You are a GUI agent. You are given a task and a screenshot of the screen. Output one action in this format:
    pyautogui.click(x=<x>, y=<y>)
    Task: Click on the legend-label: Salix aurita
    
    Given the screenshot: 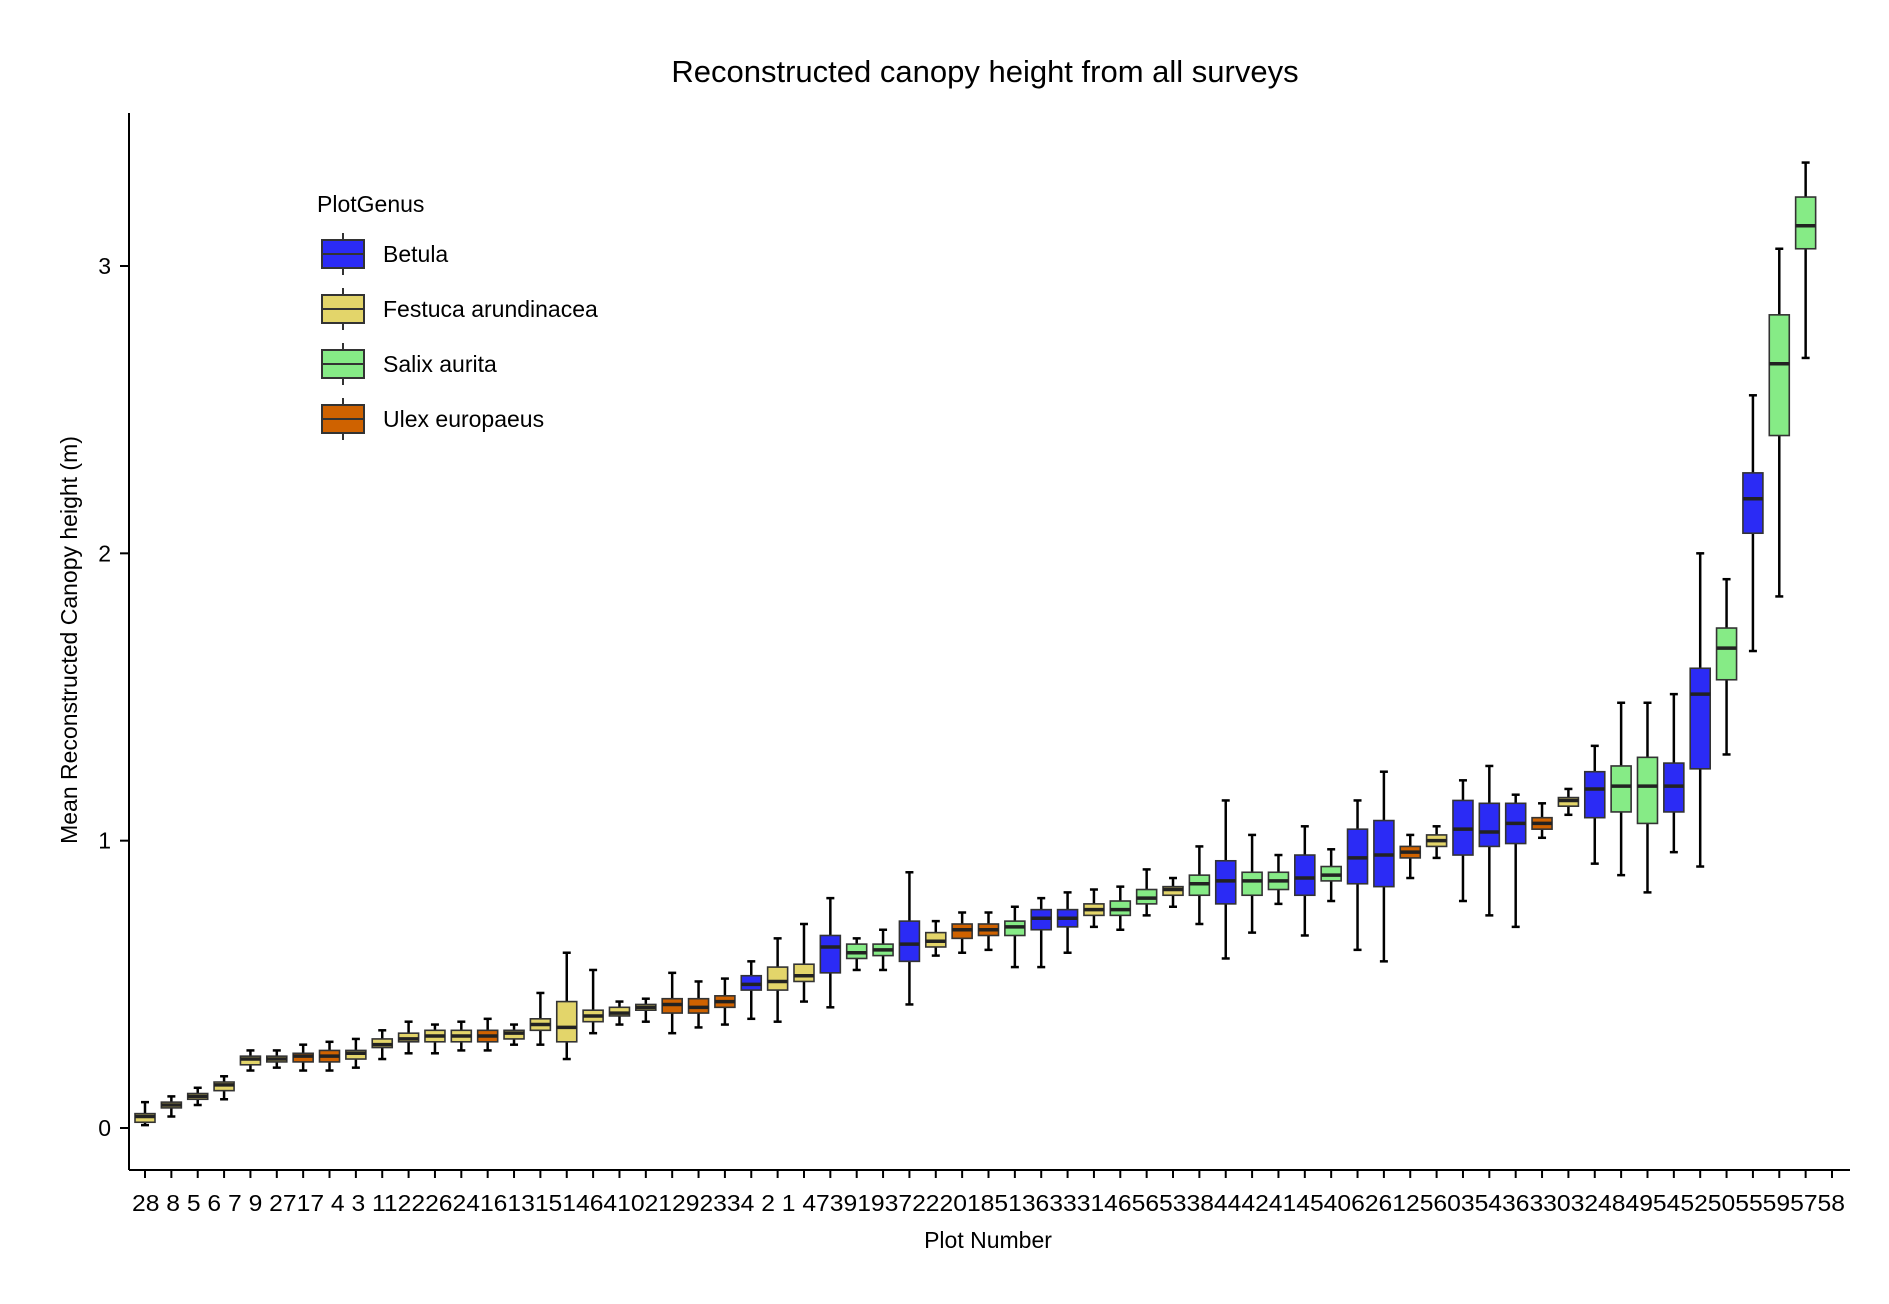 What is the action you would take?
    pyautogui.click(x=440, y=364)
    